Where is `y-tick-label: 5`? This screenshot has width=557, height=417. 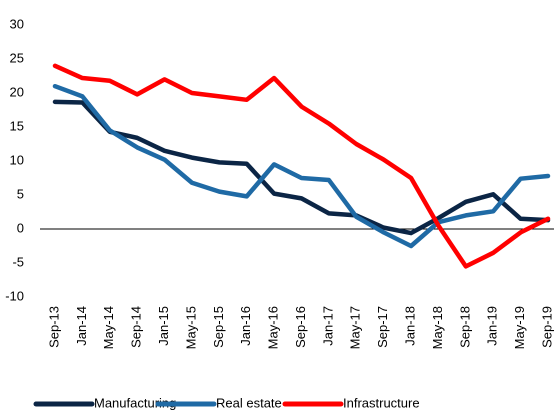
y-tick-label: 5 is located at coordinates (20, 193).